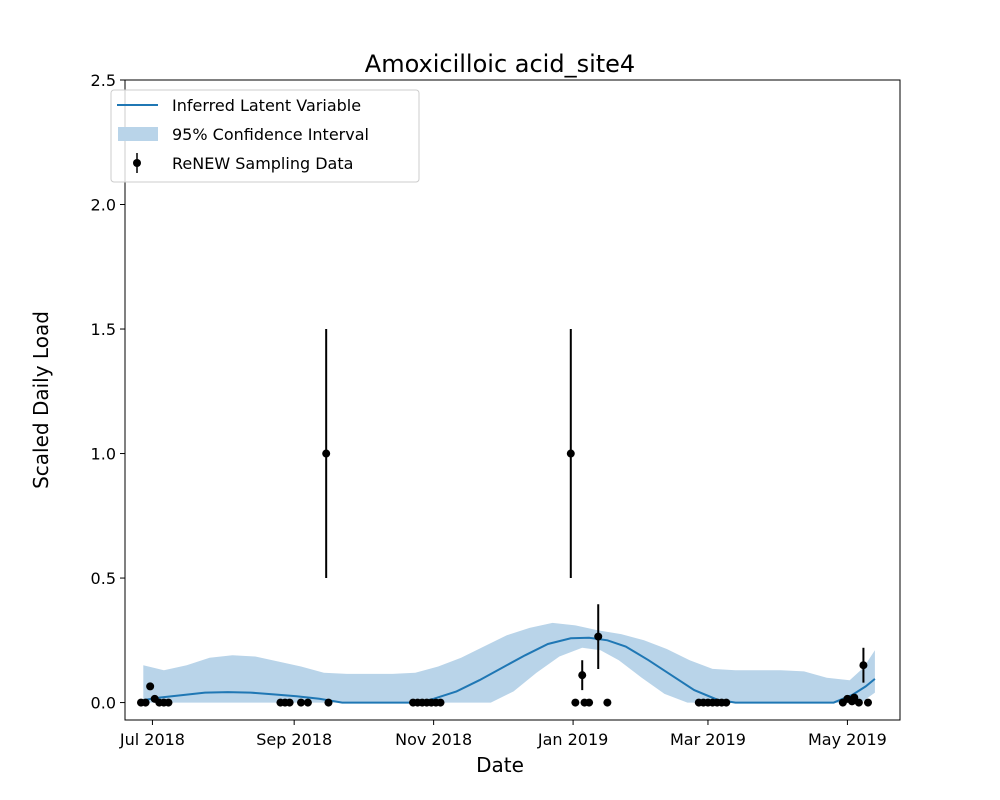 This screenshot has width=1000, height=800. Describe the element at coordinates (137, 163) in the screenshot. I see `legend-marker-swatch` at that location.